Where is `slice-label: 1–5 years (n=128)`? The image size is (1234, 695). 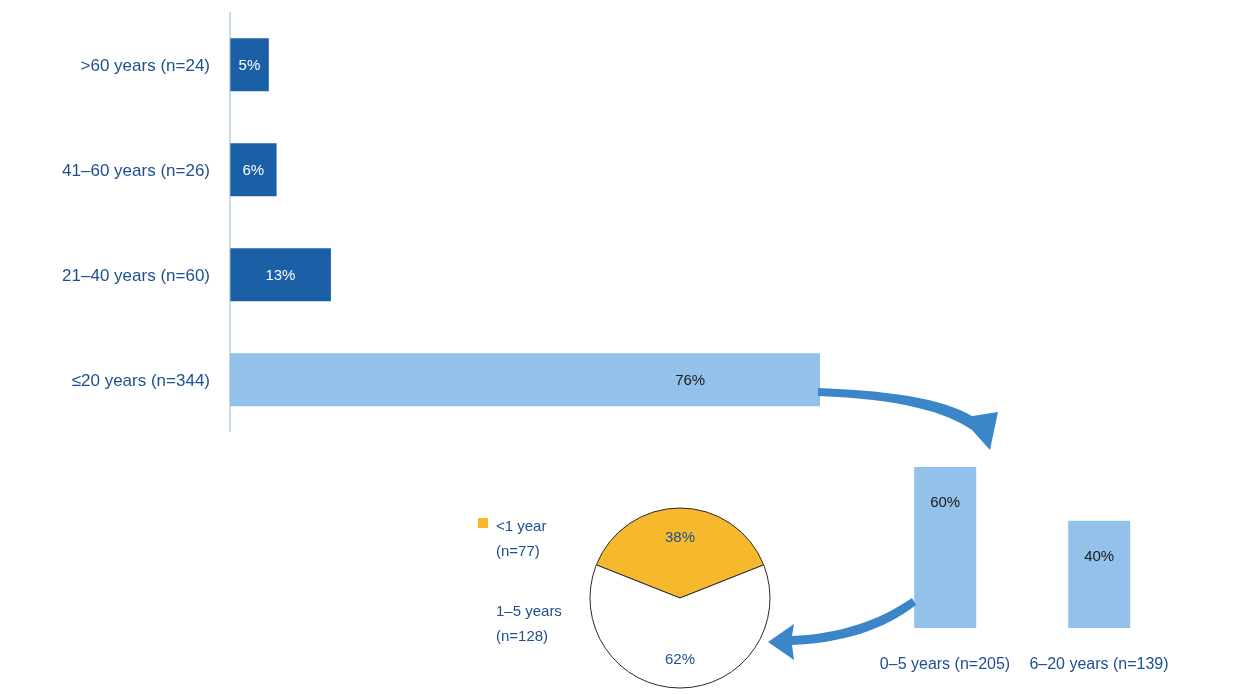 slice-label: 1–5 years (n=128) is located at coordinates (529, 623).